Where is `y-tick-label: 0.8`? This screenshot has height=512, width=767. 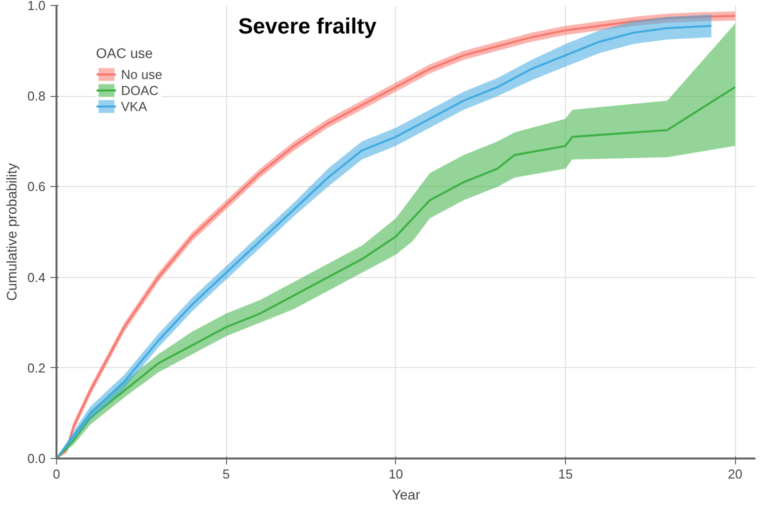 y-tick-label: 0.8 is located at coordinates (36, 96).